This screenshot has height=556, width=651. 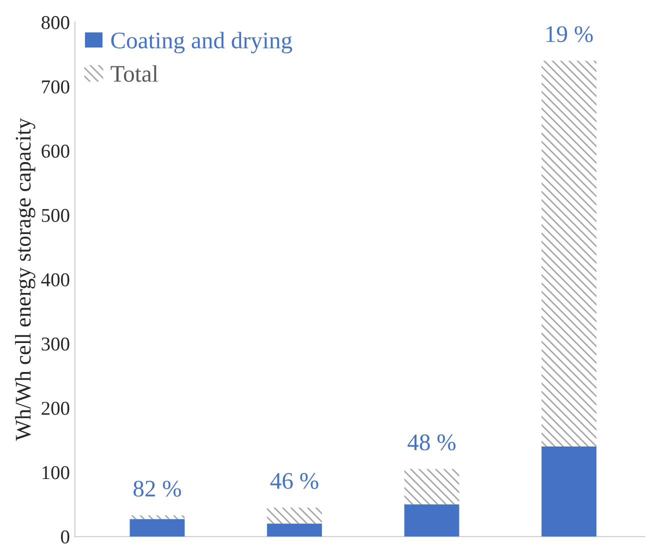 What do you see at coordinates (56, 23) in the screenshot?
I see `y-tick-label: 800` at bounding box center [56, 23].